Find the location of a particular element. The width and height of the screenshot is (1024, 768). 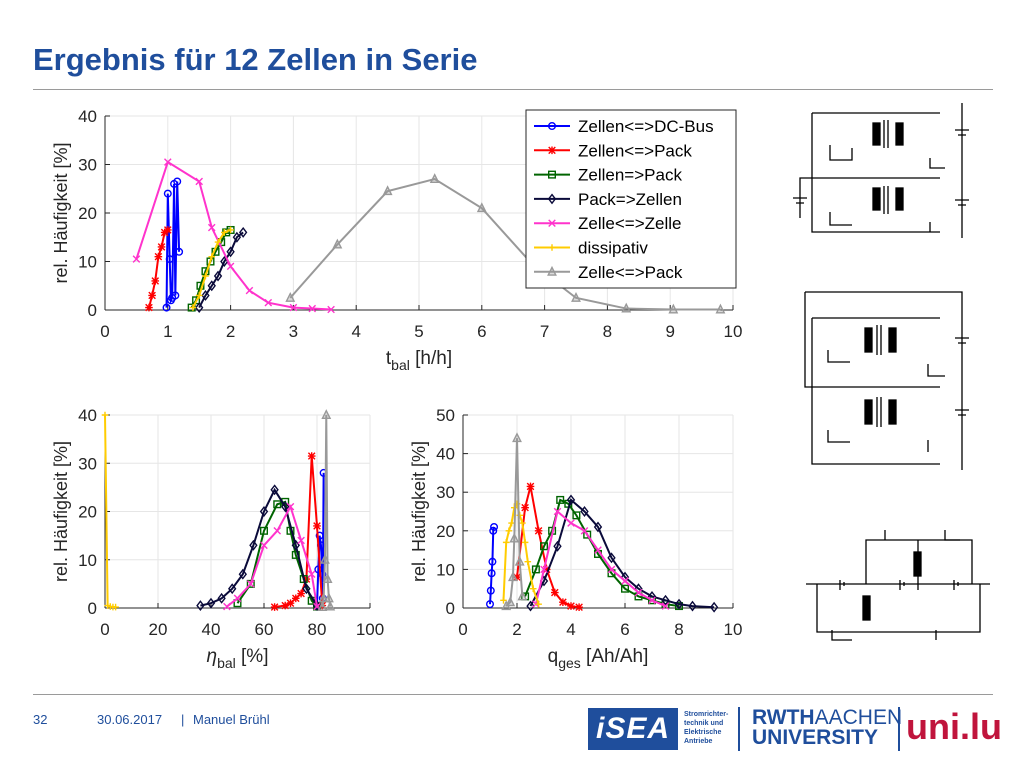

isea-logo-text: iSEA is located at coordinates (633, 728).